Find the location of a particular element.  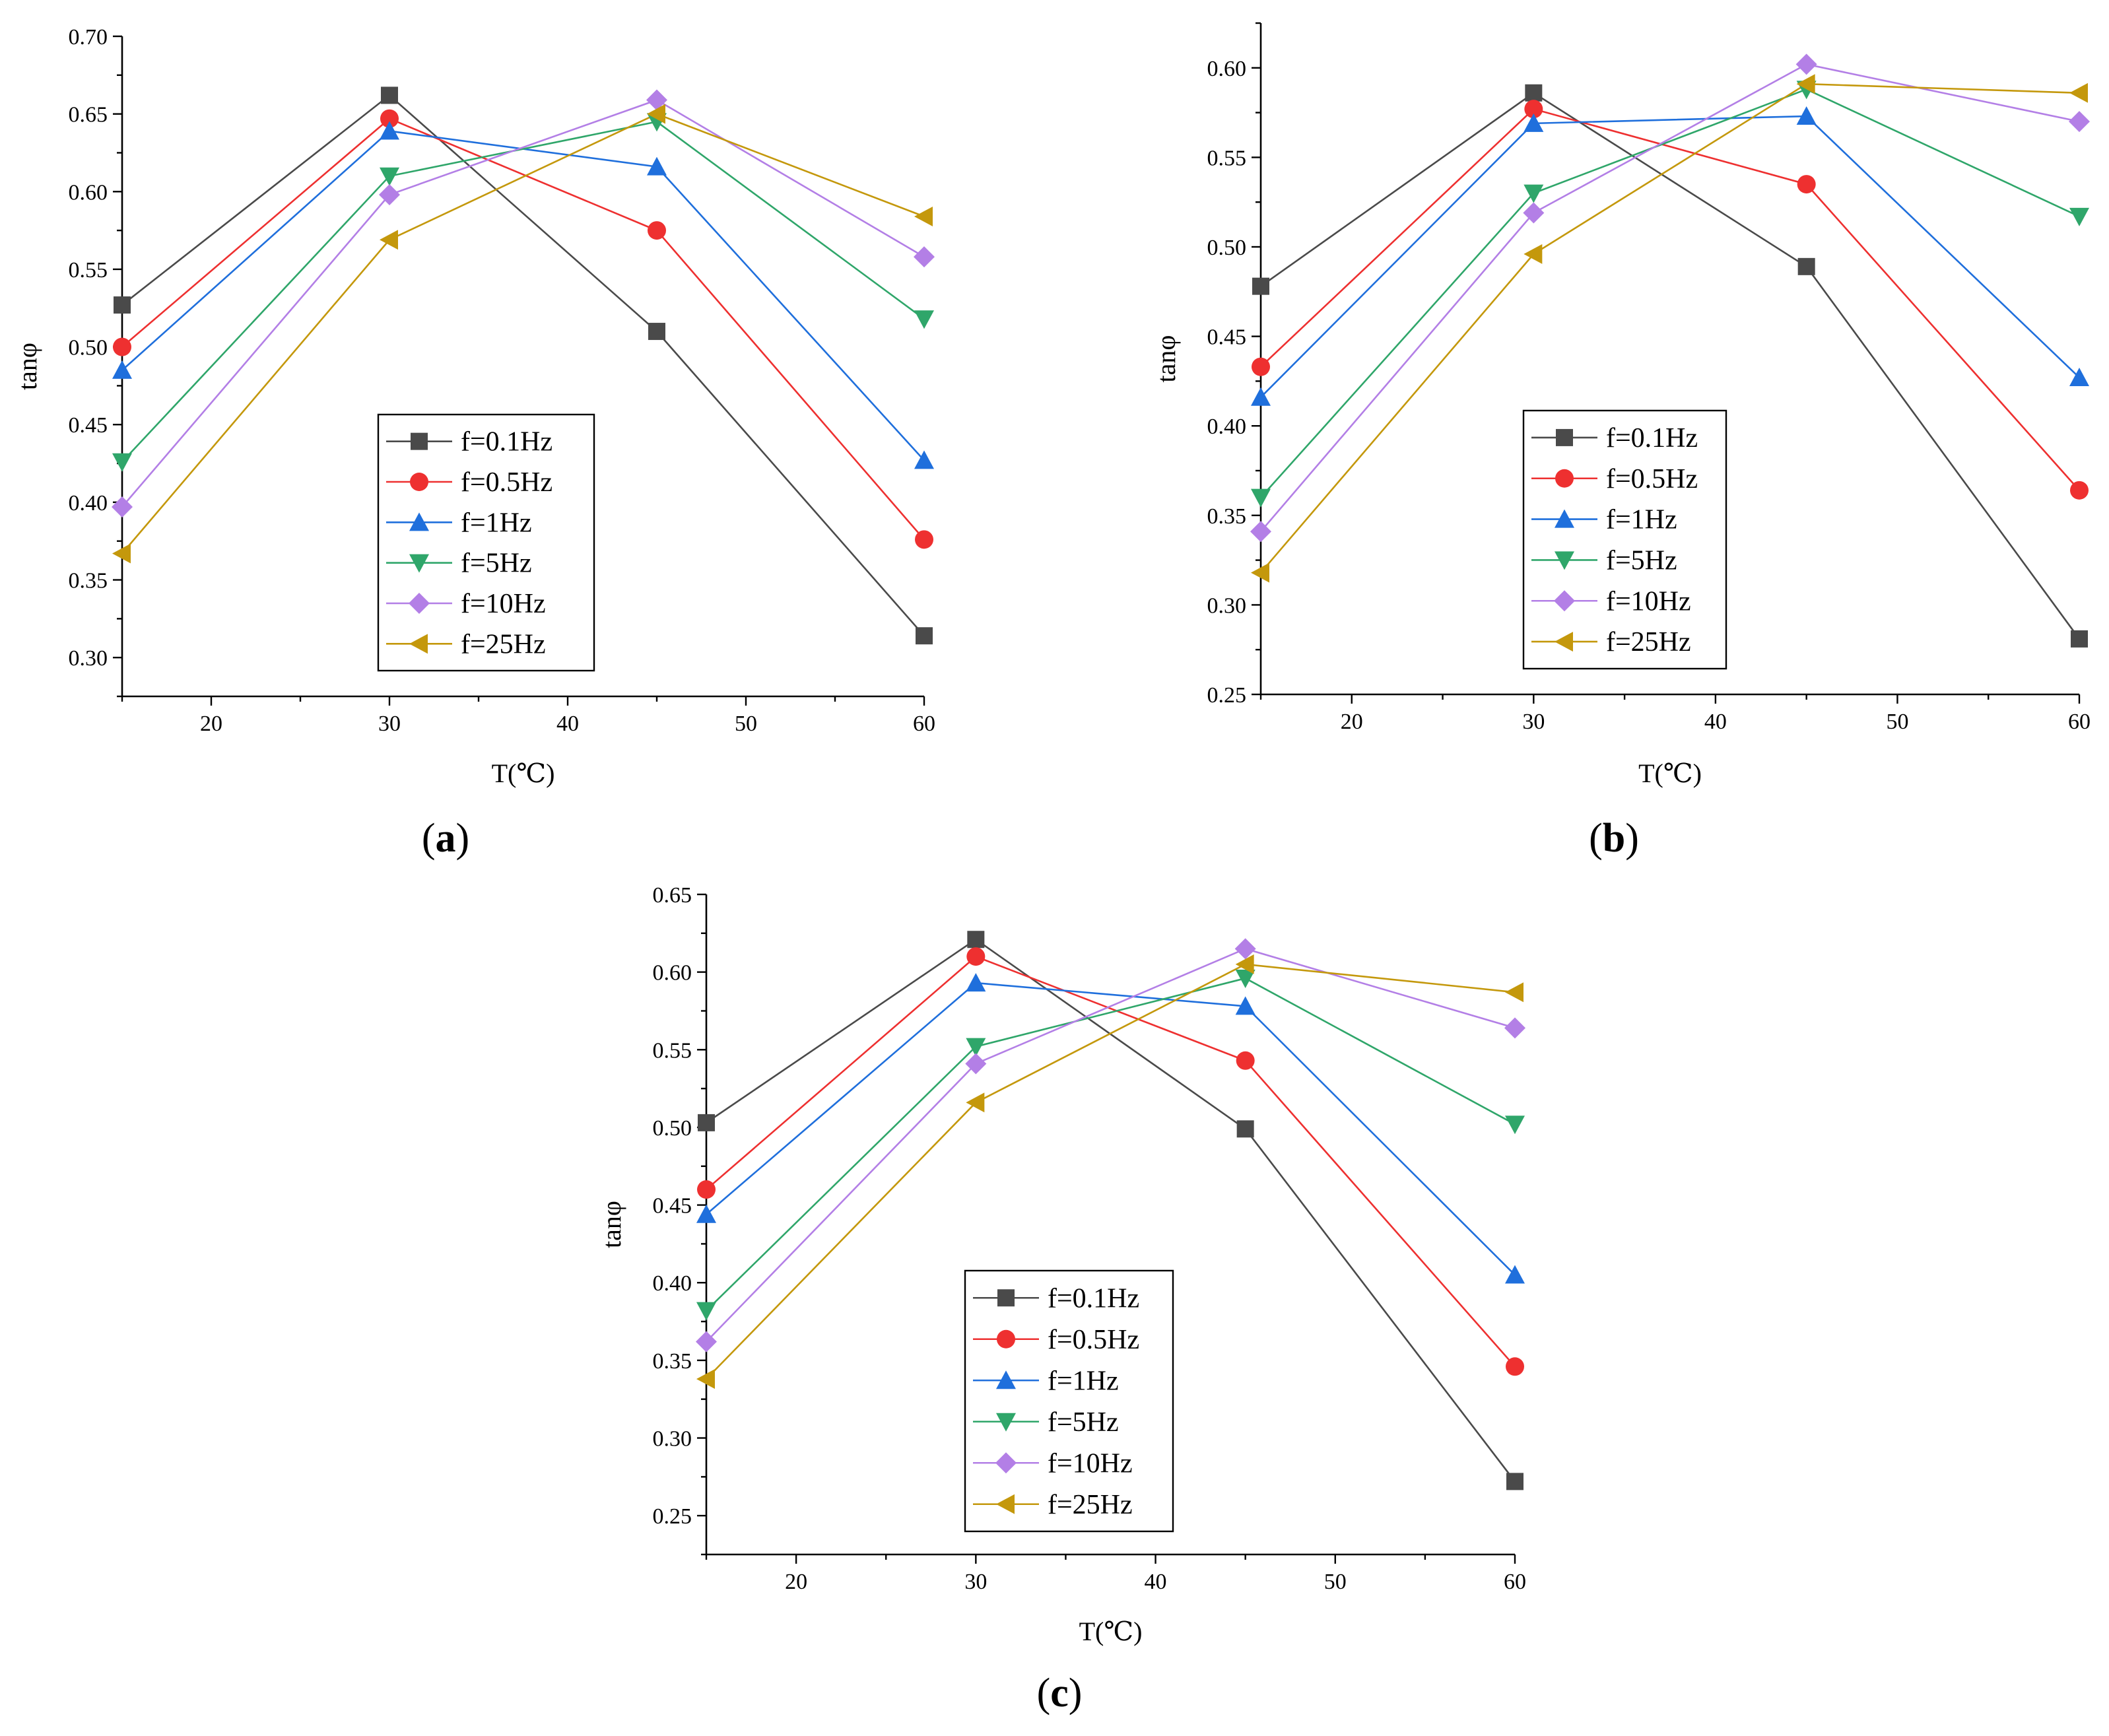

legend is located at coordinates (1069, 1401).